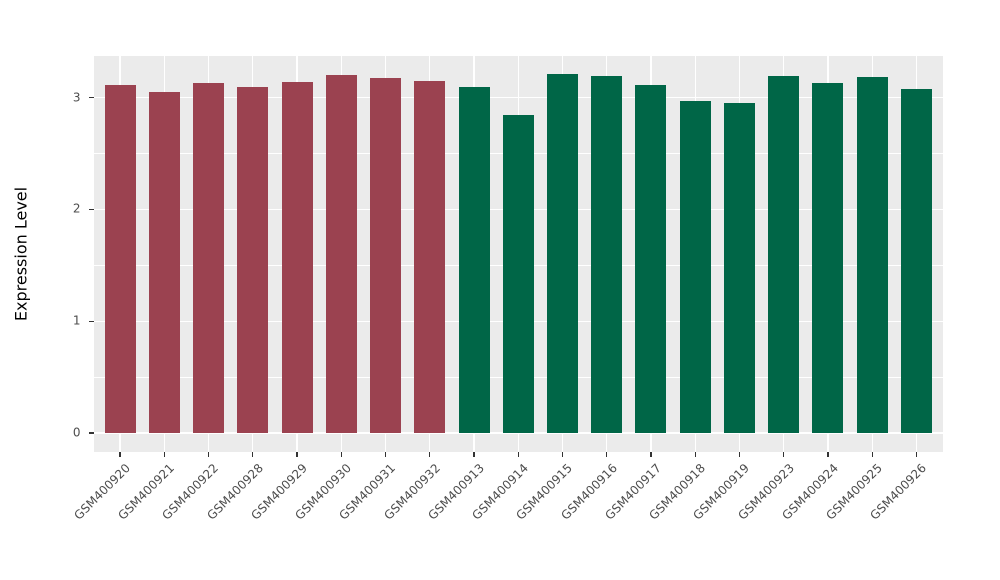 This screenshot has height=580, width=1000. I want to click on y-tick-label: 3, so click(76, 97).